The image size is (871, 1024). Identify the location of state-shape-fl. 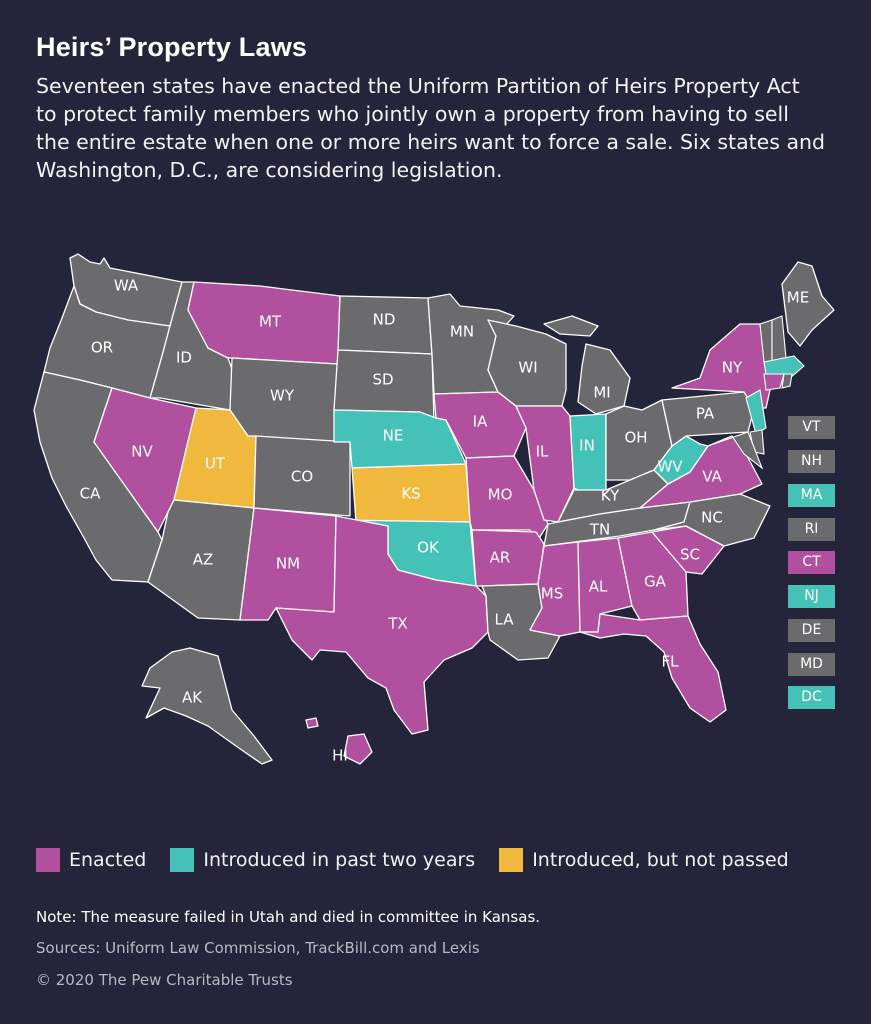
(653, 668).